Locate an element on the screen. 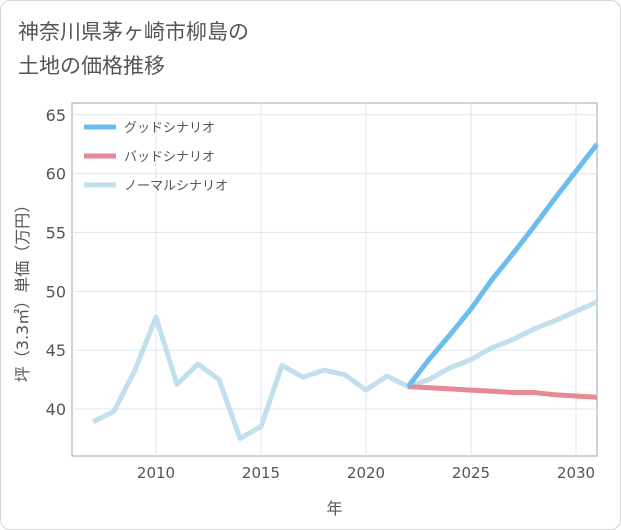 The height and width of the screenshot is (530, 621). y-tick-label-40: 40 is located at coordinates (56, 409).